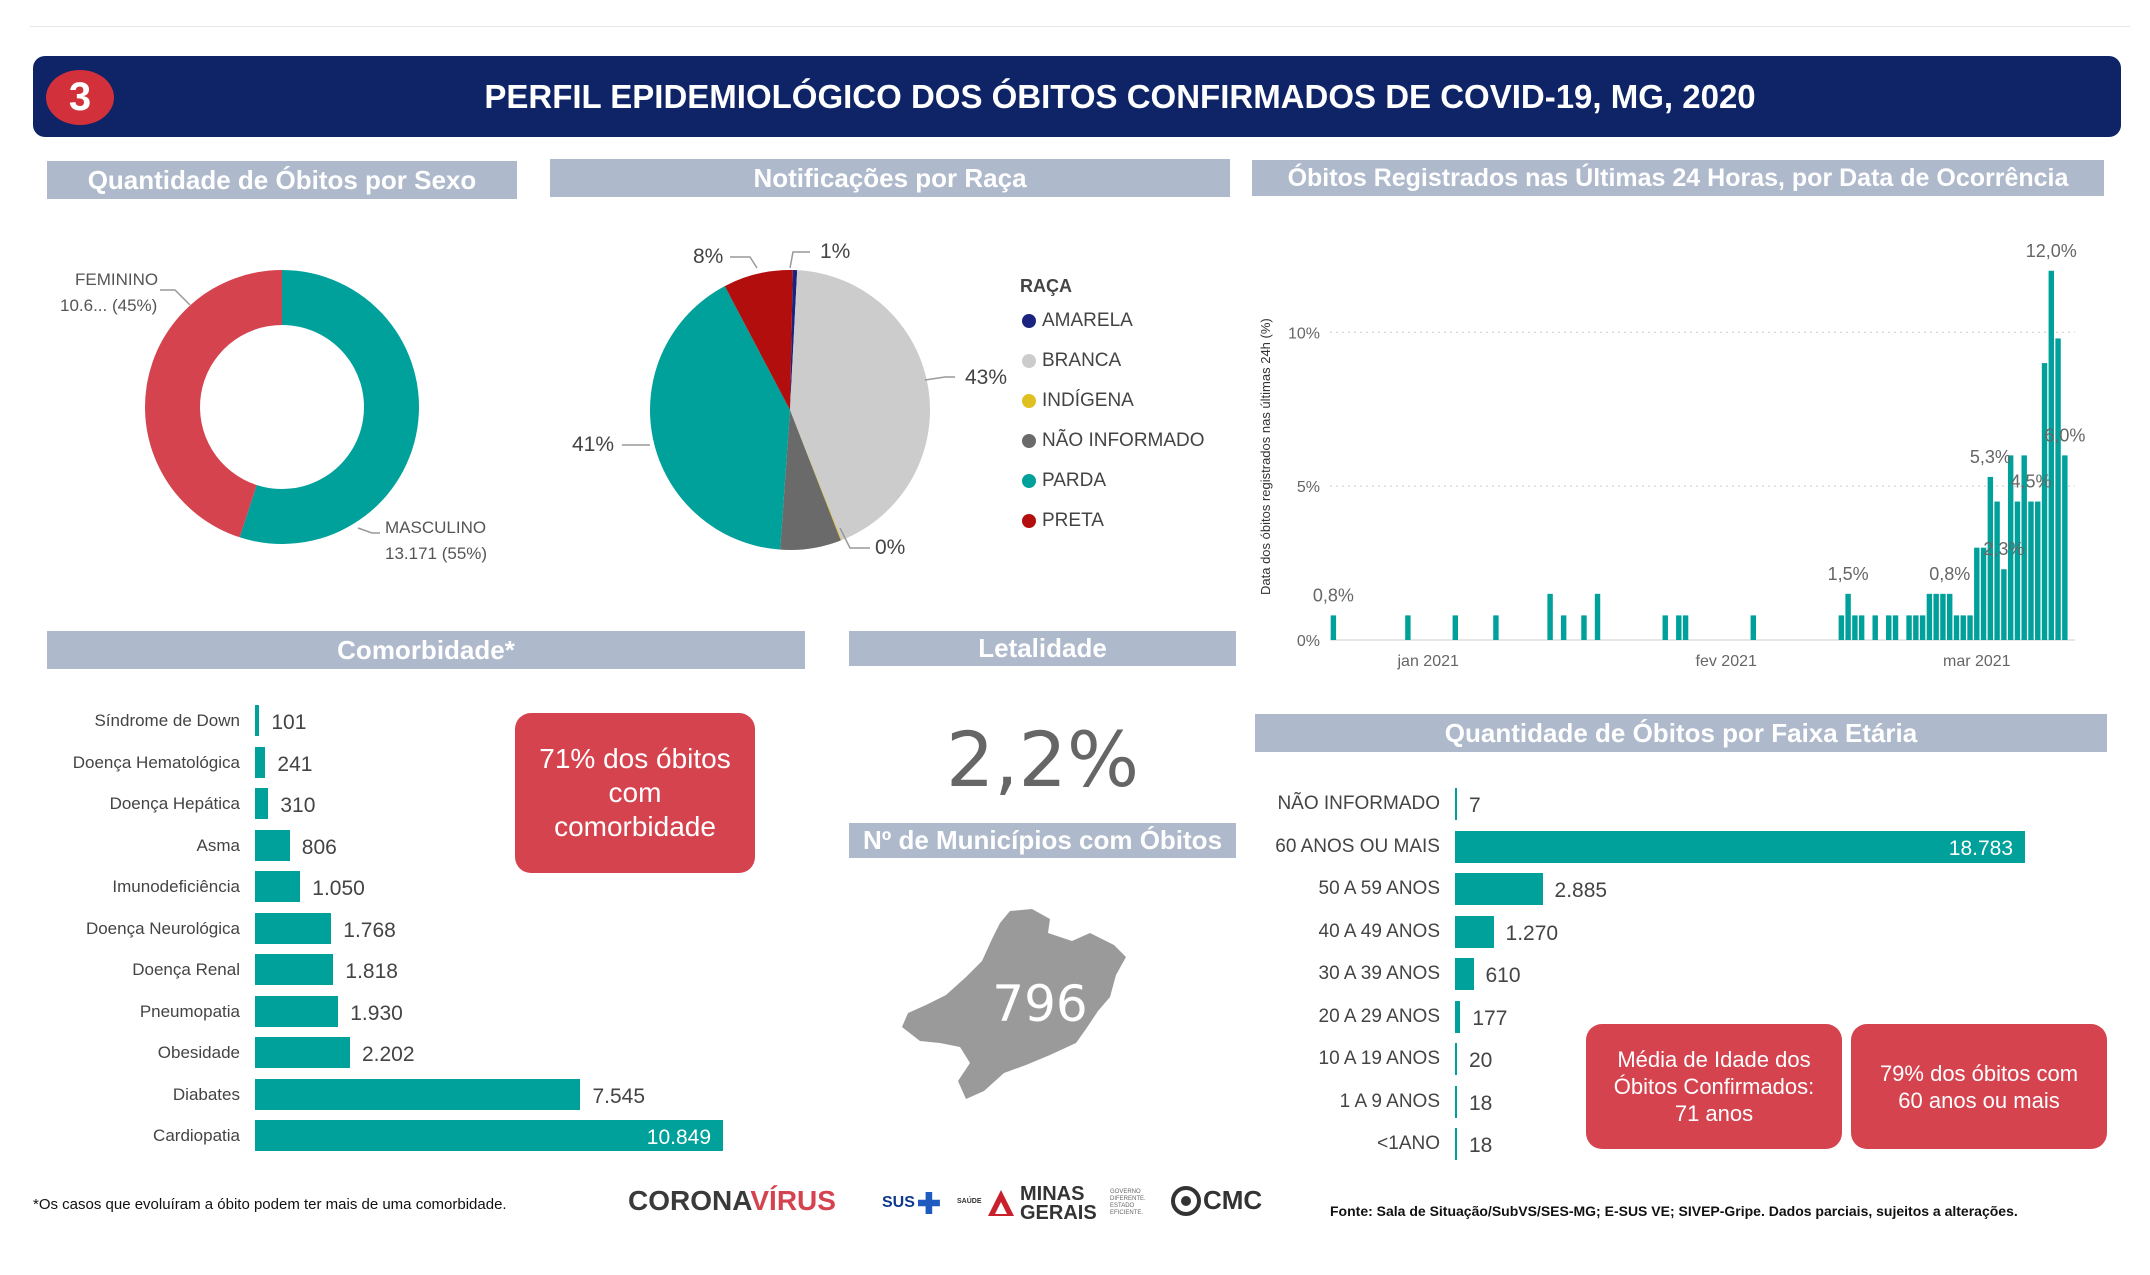  I want to click on data-label: 177, so click(1490, 1018).